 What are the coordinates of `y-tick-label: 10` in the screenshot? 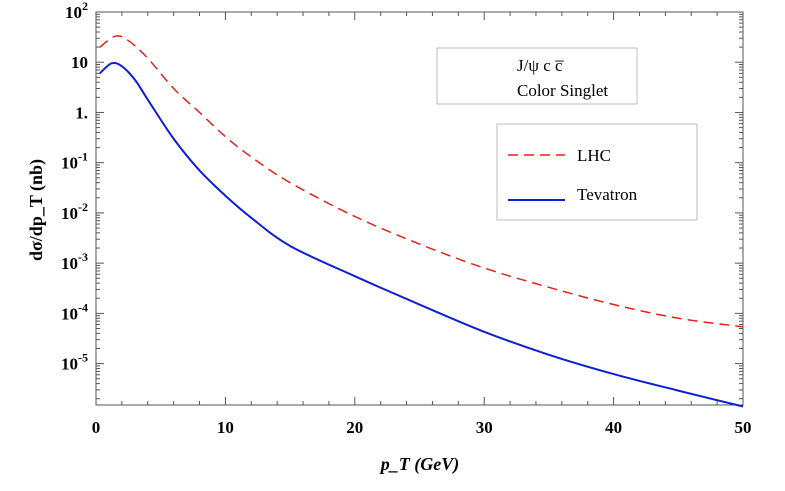 It's located at (79, 62).